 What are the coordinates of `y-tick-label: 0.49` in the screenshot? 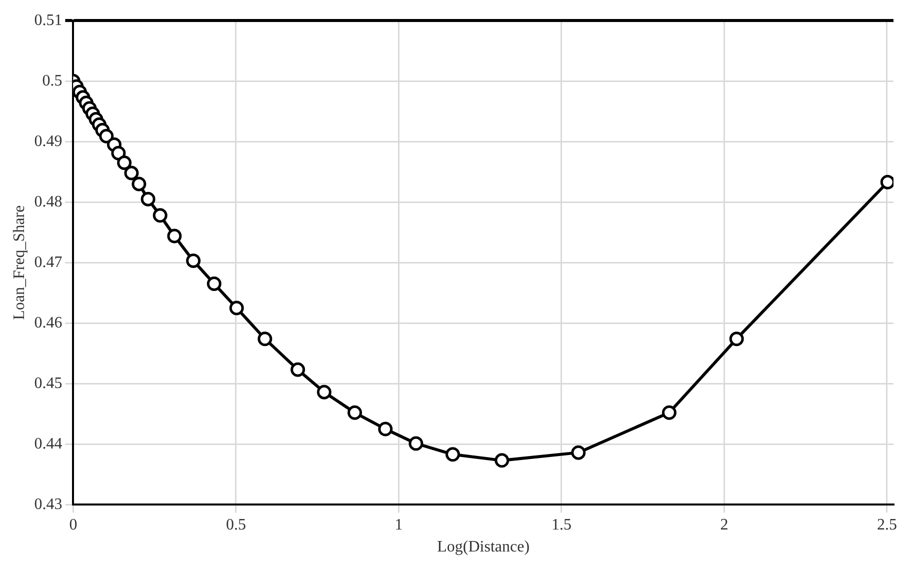 It's located at (48, 141).